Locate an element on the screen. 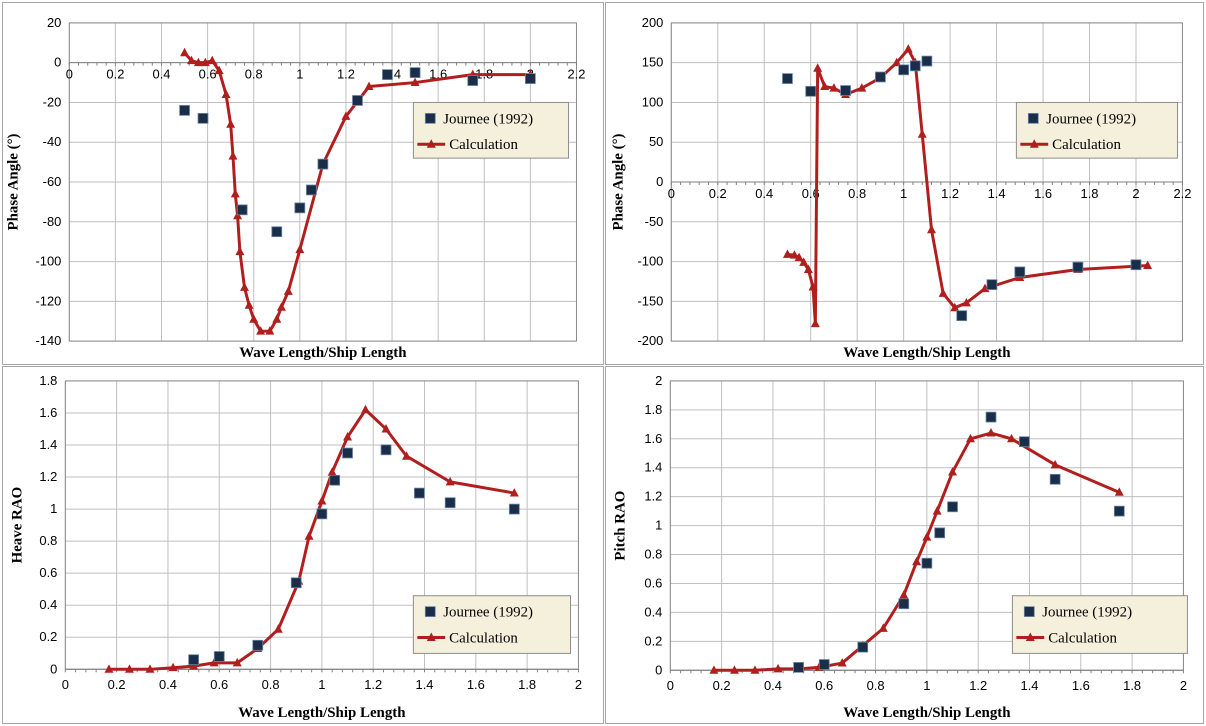  x-tick-label: 1.4 is located at coordinates (425, 684).